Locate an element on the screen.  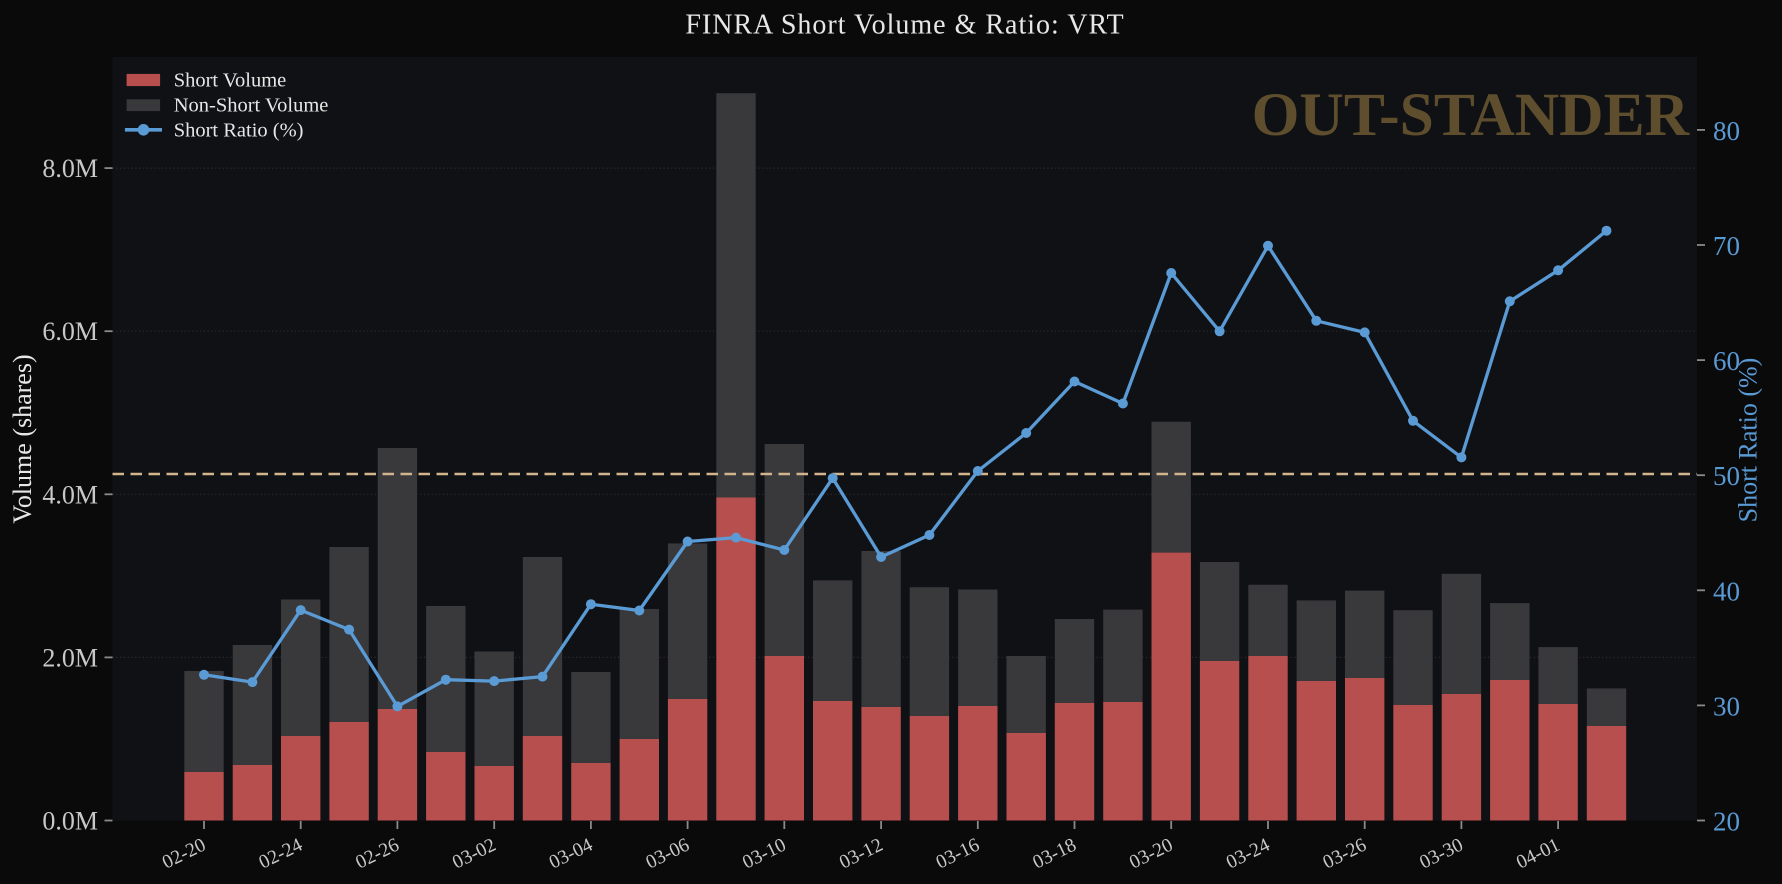
svg-text: 50 is located at coordinates (1726, 476).